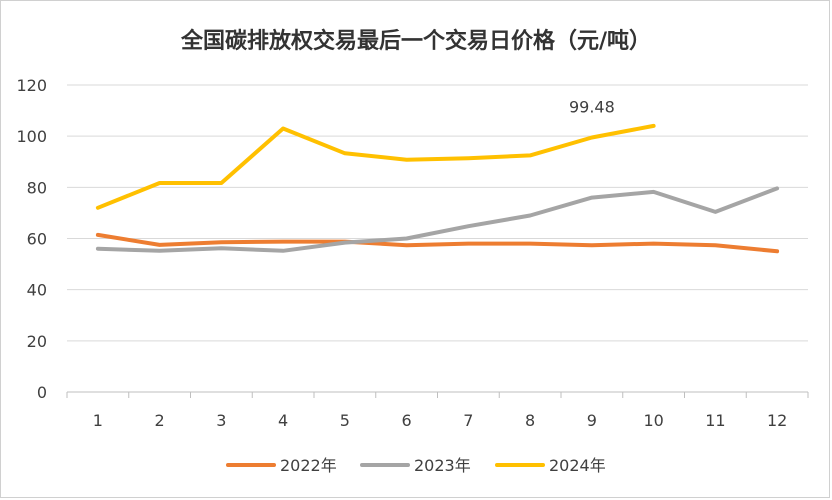  What do you see at coordinates (42, 392) in the screenshot?
I see `y-tick-label: 0` at bounding box center [42, 392].